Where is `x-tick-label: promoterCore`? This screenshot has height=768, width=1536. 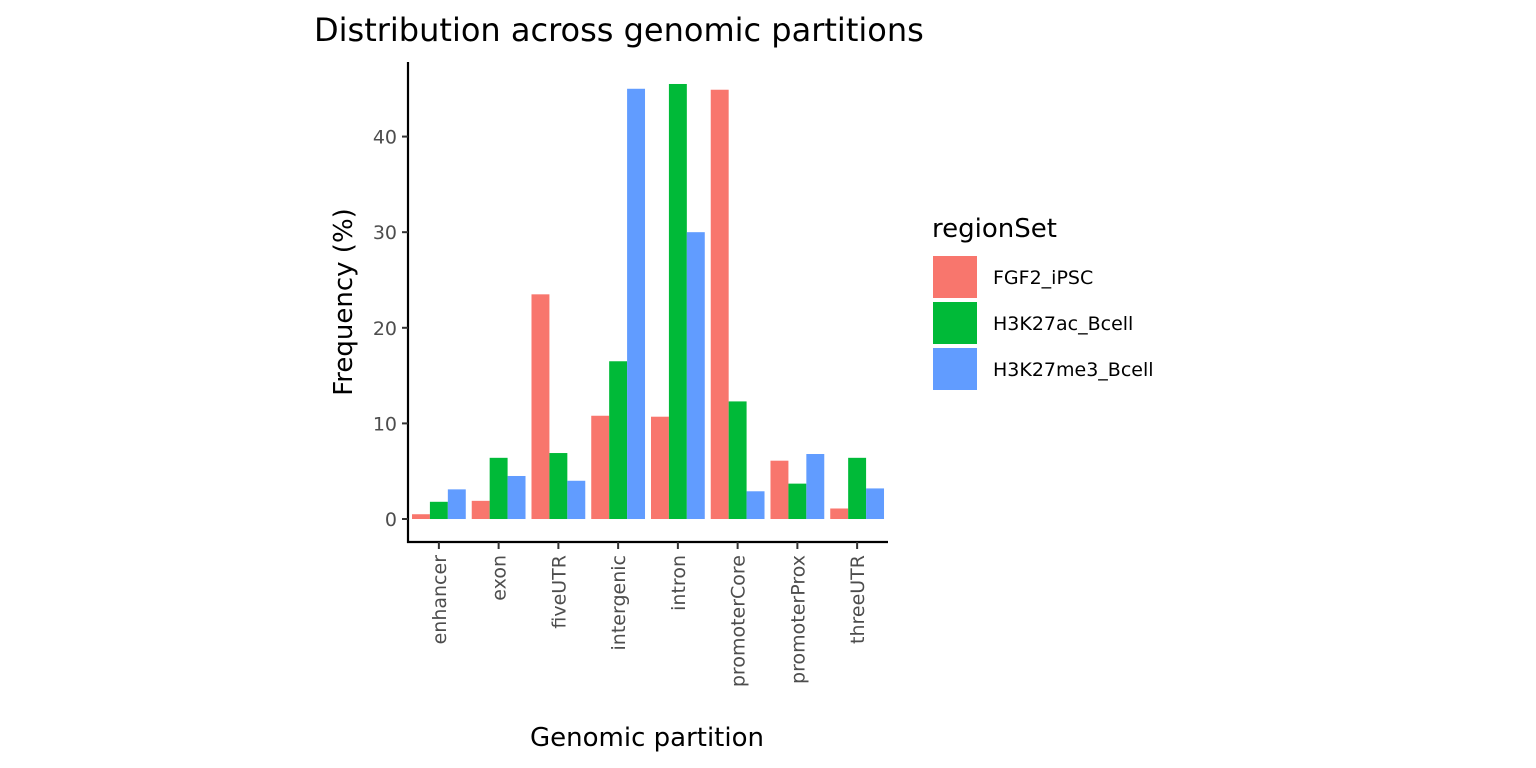 x-tick-label: promoterCore is located at coordinates (739, 621).